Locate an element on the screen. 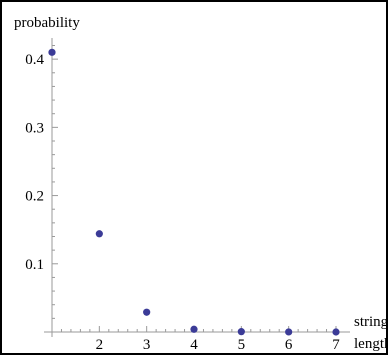 Image resolution: width=388 pixels, height=357 pixels. x-tick-label-2: 2 is located at coordinates (100, 345).